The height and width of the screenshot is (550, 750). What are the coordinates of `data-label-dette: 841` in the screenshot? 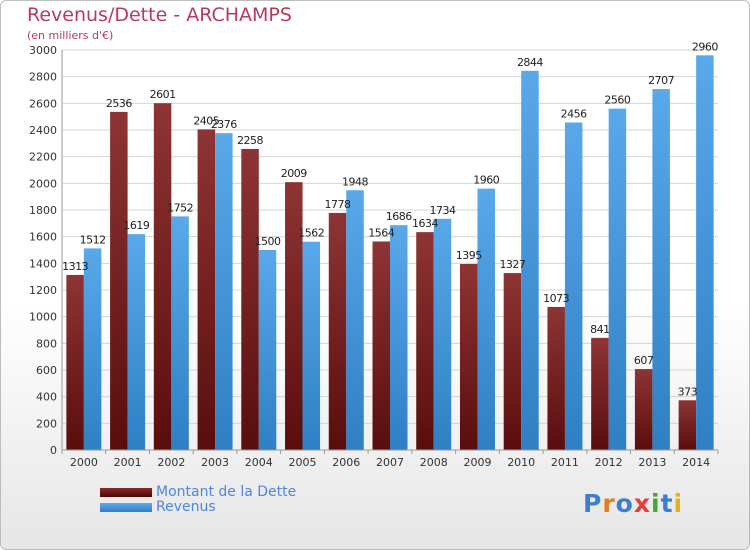 It's located at (600, 329).